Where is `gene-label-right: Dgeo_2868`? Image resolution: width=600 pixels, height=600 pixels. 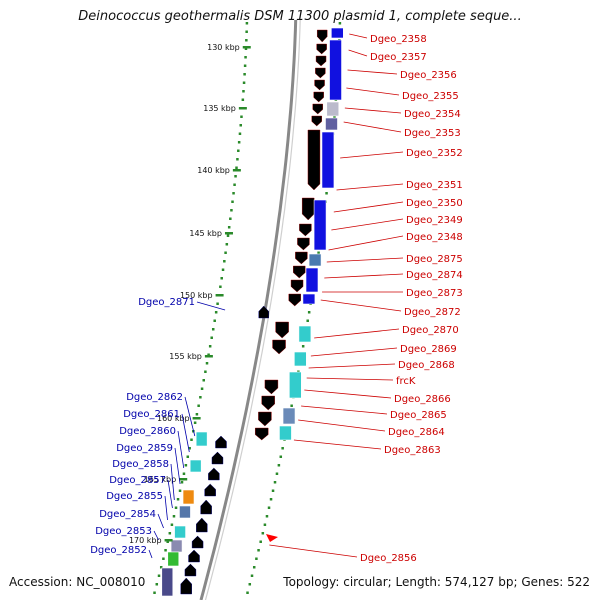
gene-label-right: Dgeo_2868 is located at coordinates (426, 365).